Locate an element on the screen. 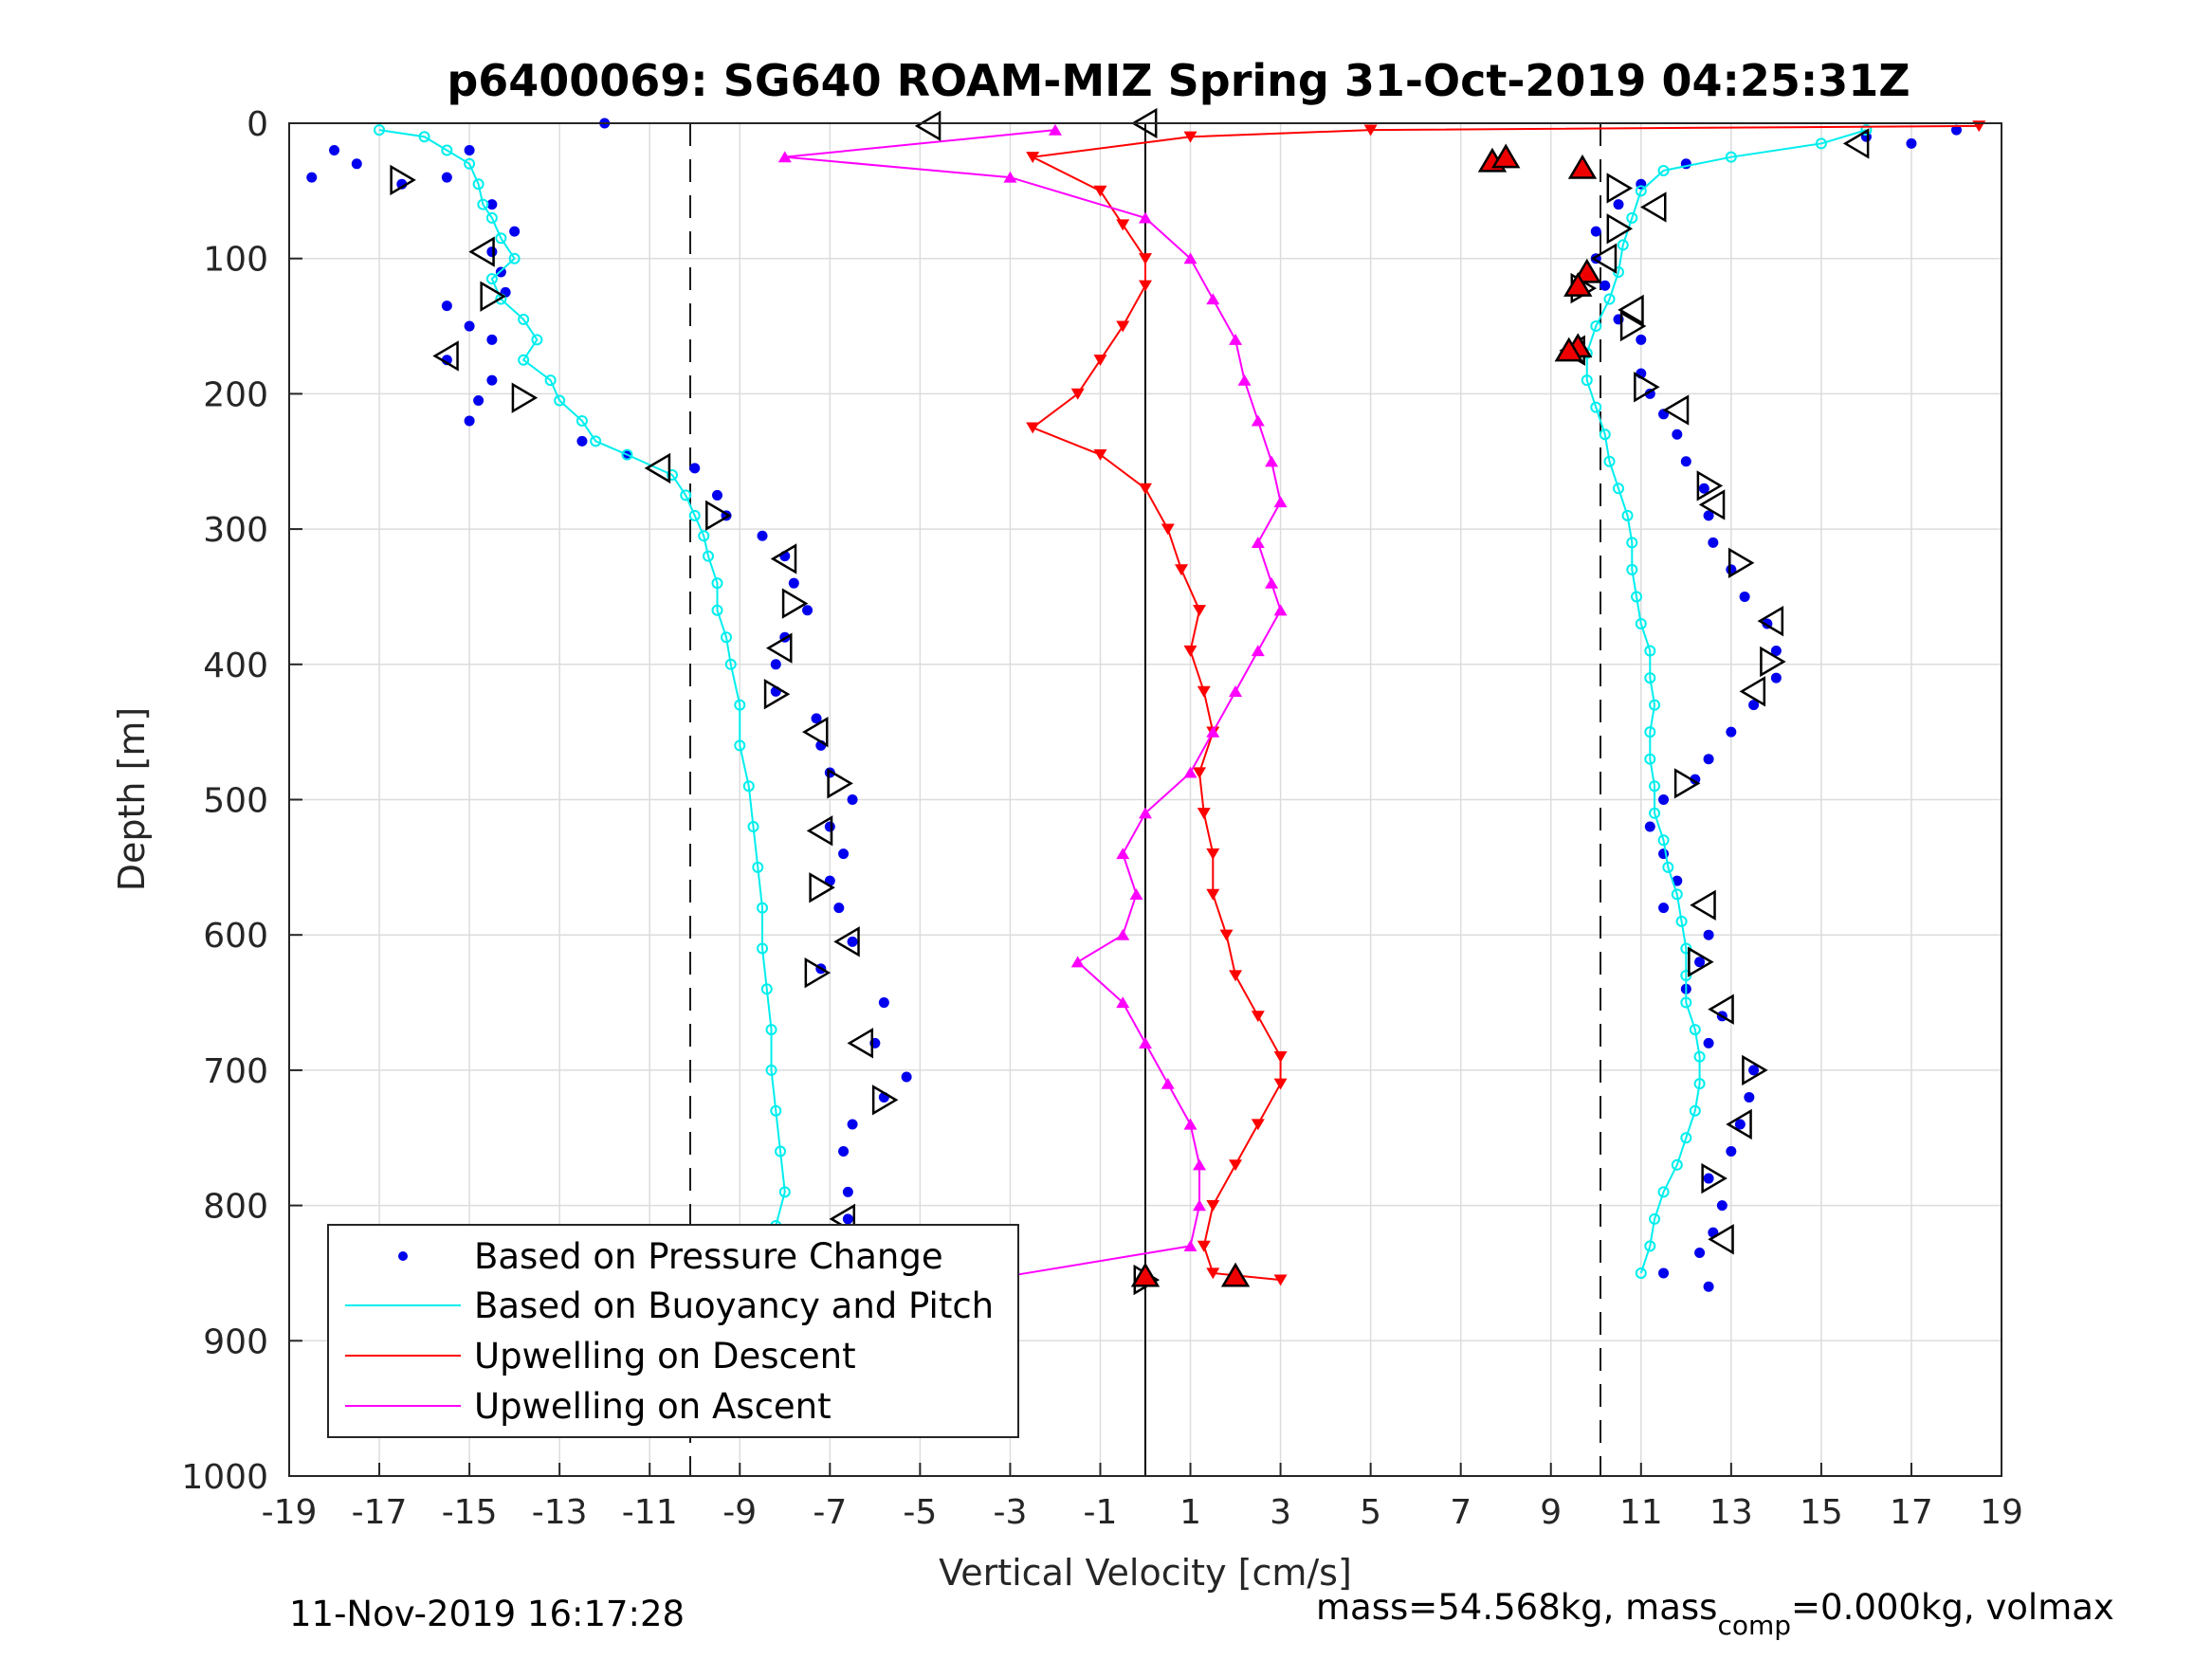 The width and height of the screenshot is (2212, 1659). x-tick-label: -13 is located at coordinates (560, 1512).